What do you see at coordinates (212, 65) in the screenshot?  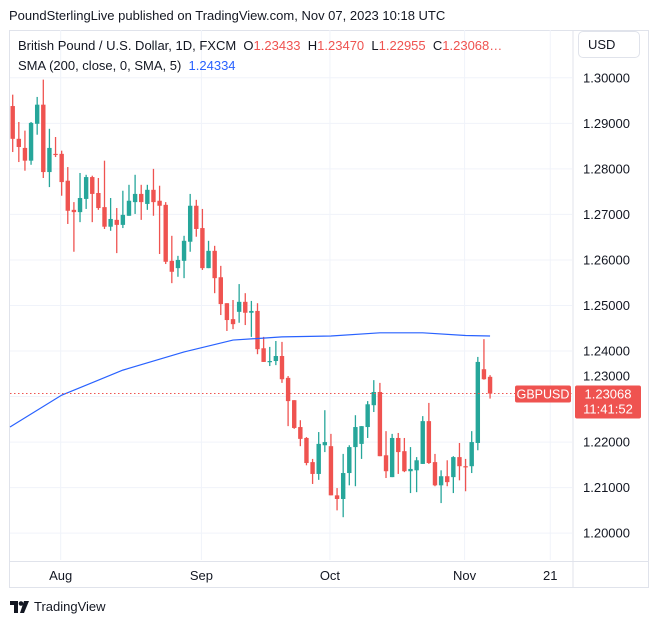 I see `sma-value: 1.24334` at bounding box center [212, 65].